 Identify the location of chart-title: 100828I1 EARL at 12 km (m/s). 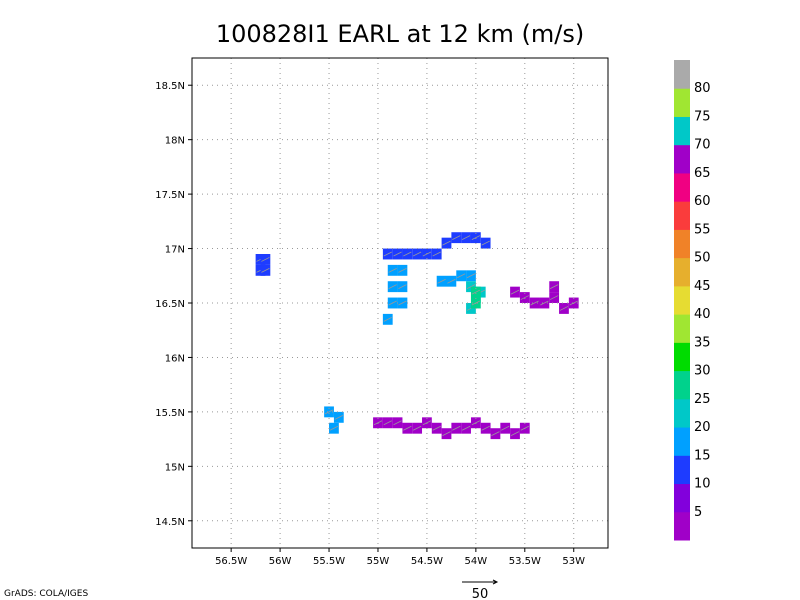
(400, 34).